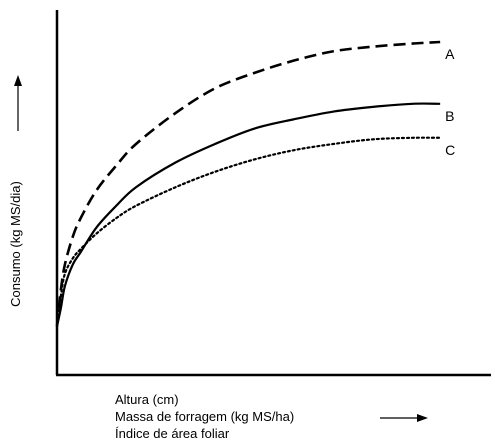 The width and height of the screenshot is (495, 441). I want to click on y-axis-arrow-icon, so click(18, 103).